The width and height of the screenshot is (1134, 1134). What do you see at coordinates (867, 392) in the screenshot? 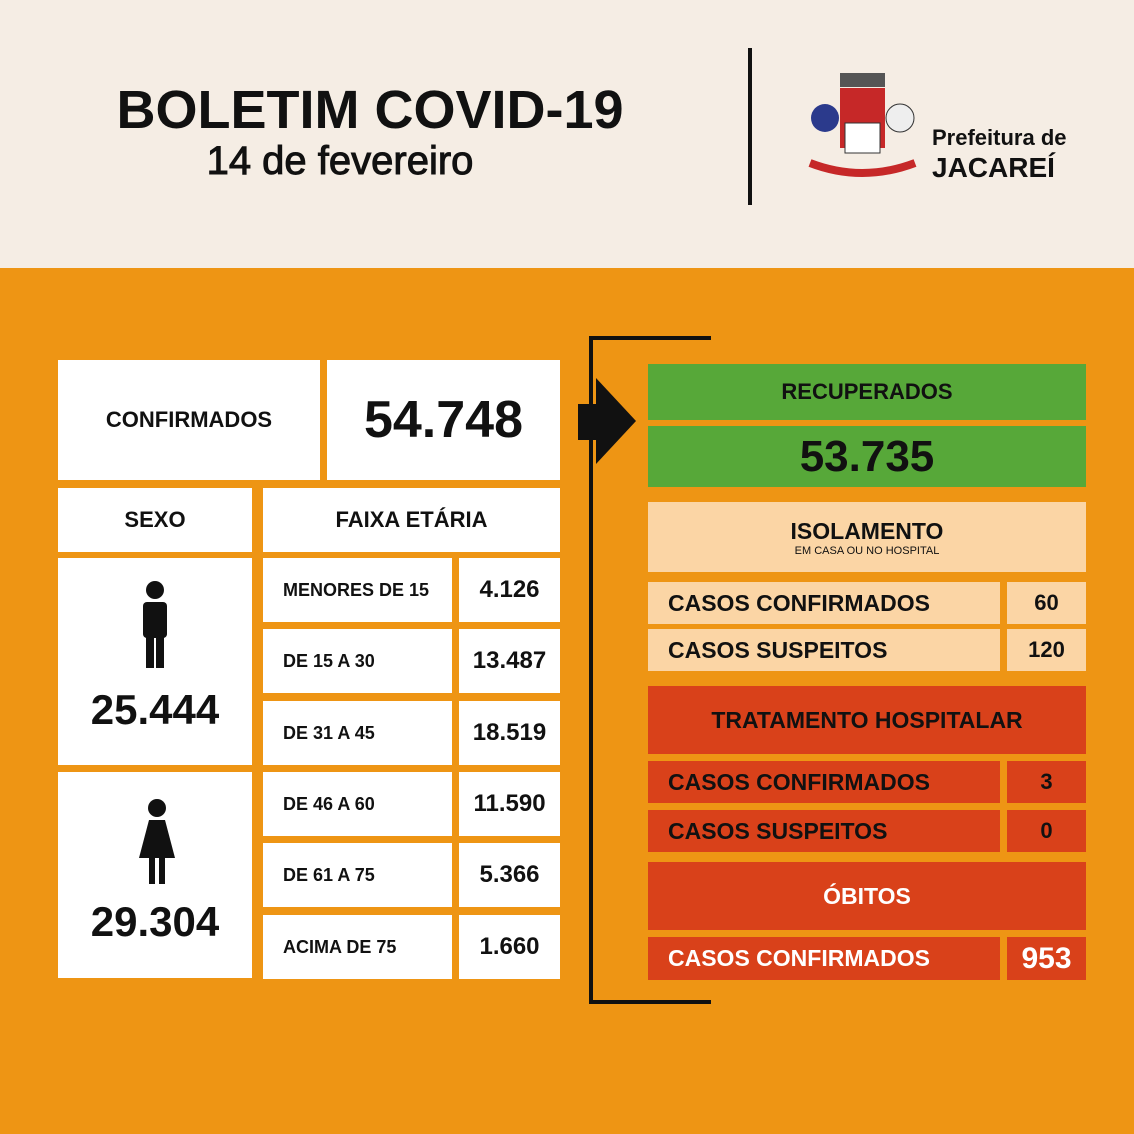
I see `recuperados-label: RECUPERADOS` at bounding box center [867, 392].